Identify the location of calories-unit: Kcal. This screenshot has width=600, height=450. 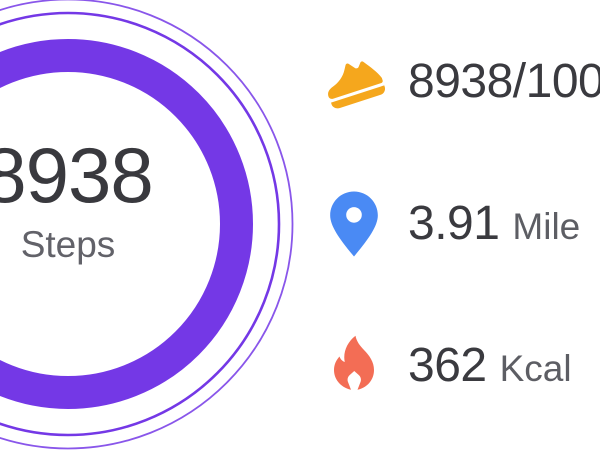
(535, 368).